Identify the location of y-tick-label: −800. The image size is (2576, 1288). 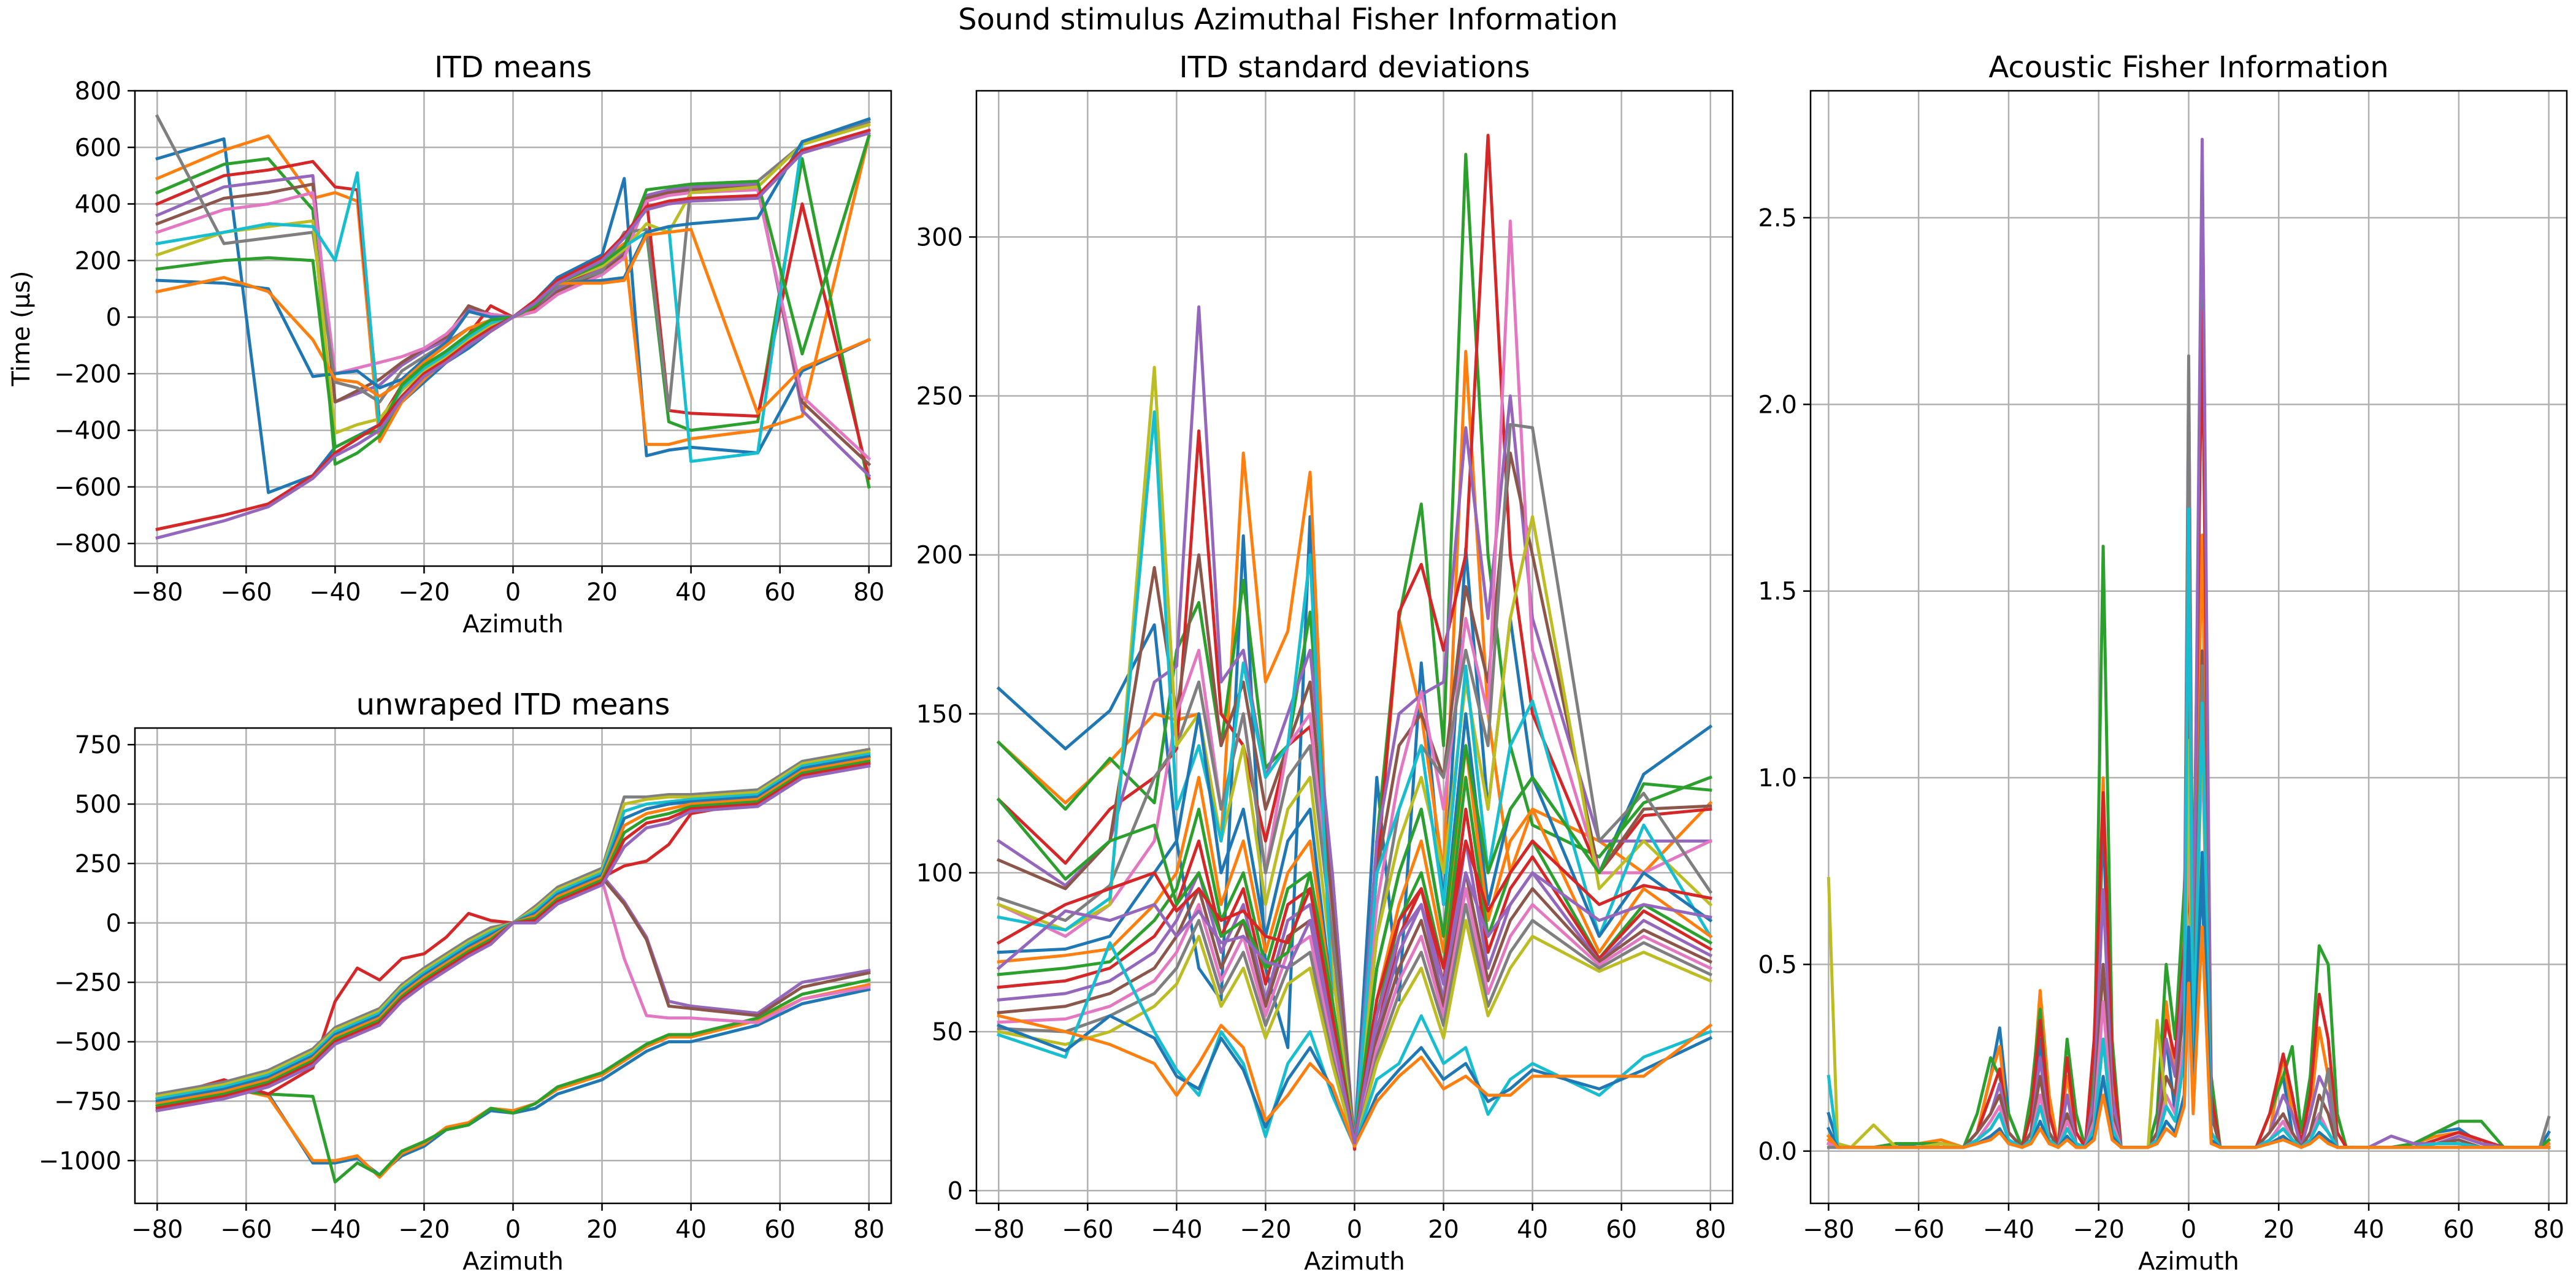
(87, 544).